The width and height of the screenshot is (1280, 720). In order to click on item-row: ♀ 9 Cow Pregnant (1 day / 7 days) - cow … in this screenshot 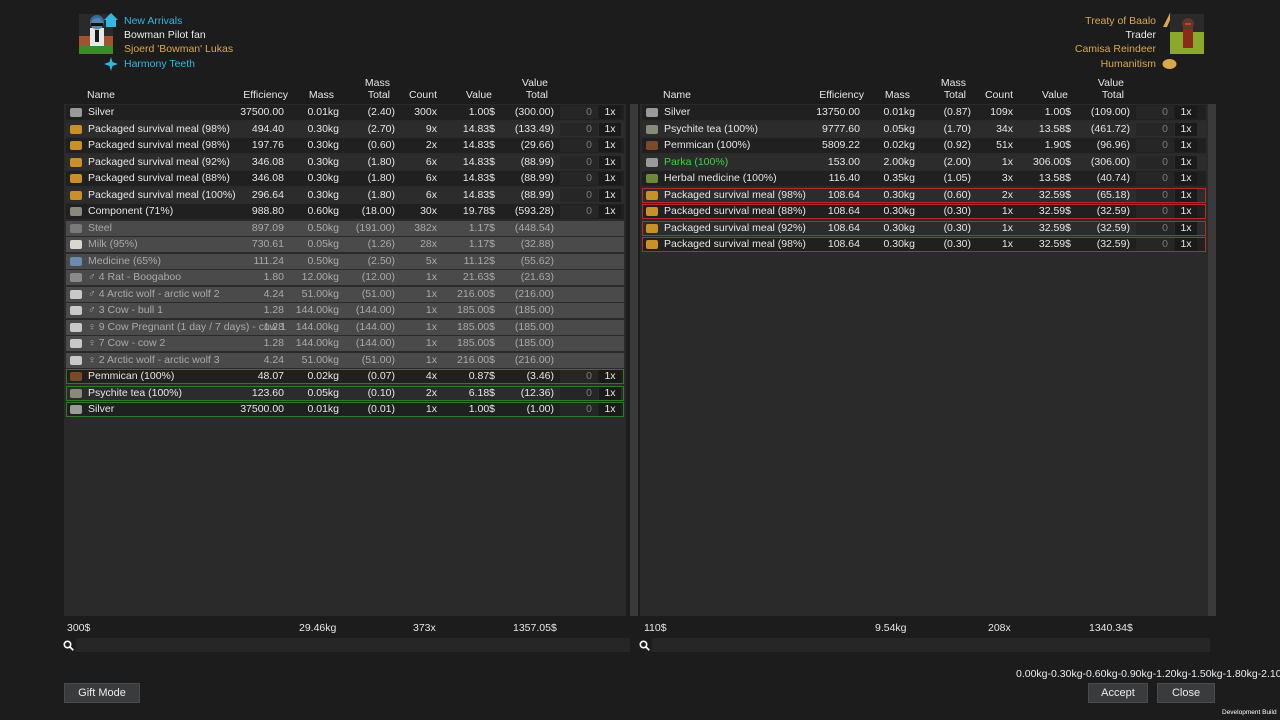, I will do `click(345, 327)`.